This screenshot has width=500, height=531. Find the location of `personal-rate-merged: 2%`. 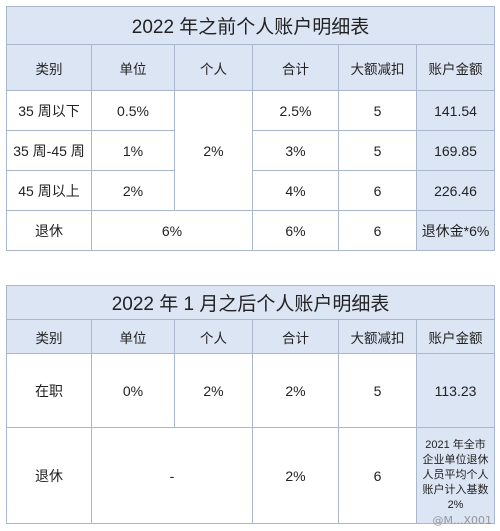

personal-rate-merged: 2% is located at coordinates (213, 150).